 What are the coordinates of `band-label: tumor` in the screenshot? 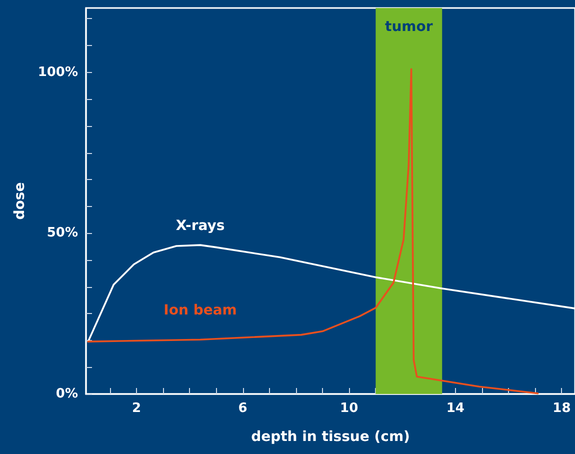 It's located at (409, 27).